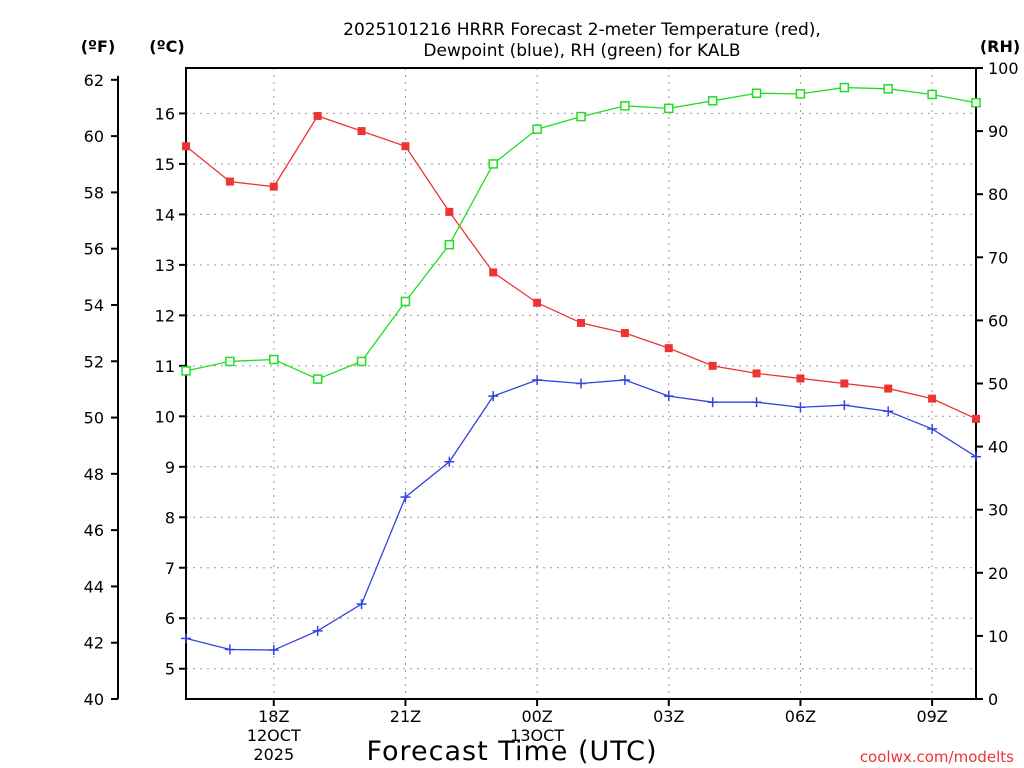 The width and height of the screenshot is (1024, 768). Describe the element at coordinates (405, 716) in the screenshot. I see `x-tick-label: 21Z` at that location.